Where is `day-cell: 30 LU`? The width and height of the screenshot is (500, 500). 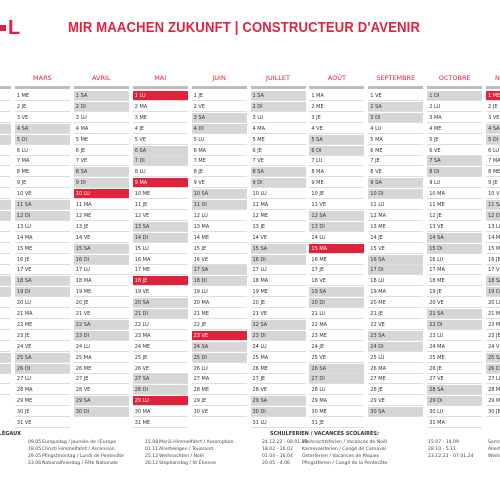
day-cell: 30 LU is located at coordinates (455, 412).